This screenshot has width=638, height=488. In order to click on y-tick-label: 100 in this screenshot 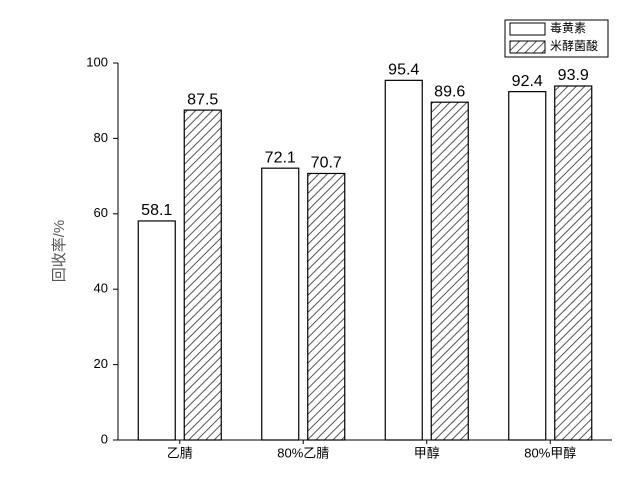, I will do `click(97, 61)`.